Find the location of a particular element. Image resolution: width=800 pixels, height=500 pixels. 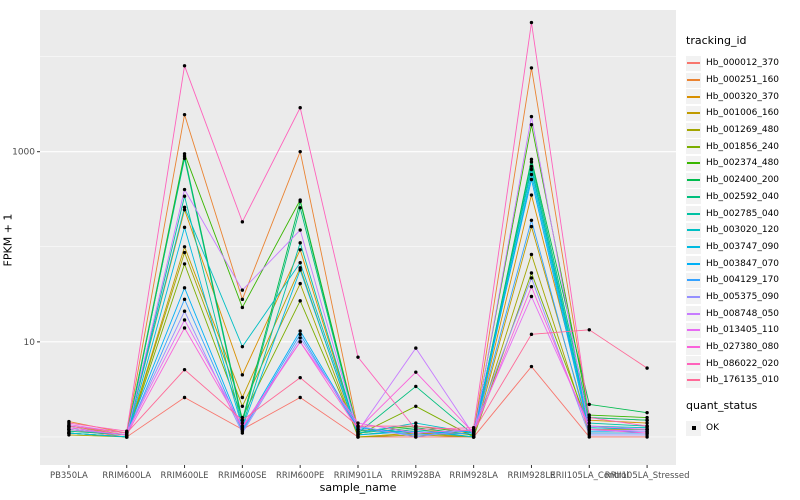

legend-item: Hb_001269_480 is located at coordinates (742, 130).